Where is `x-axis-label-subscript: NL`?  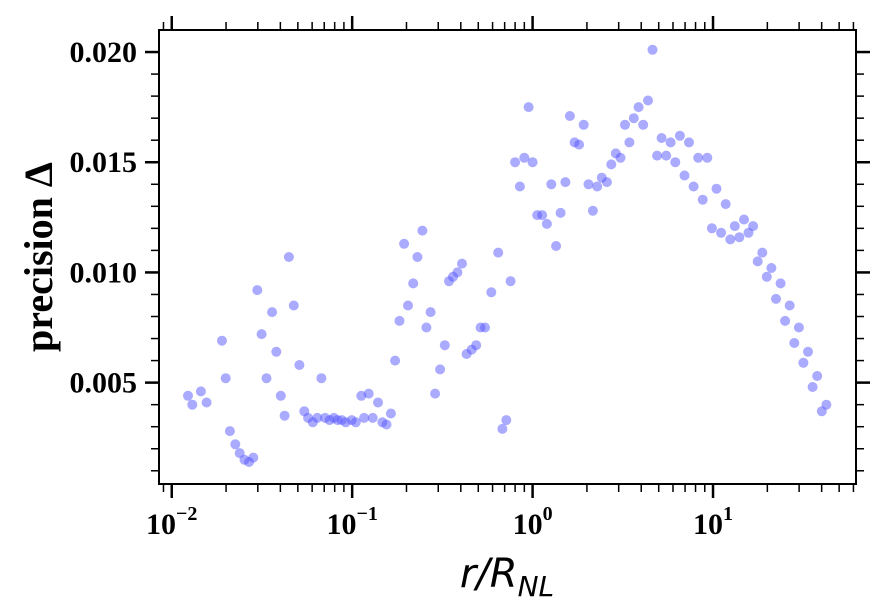
x-axis-label-subscript: NL is located at coordinates (536, 586).